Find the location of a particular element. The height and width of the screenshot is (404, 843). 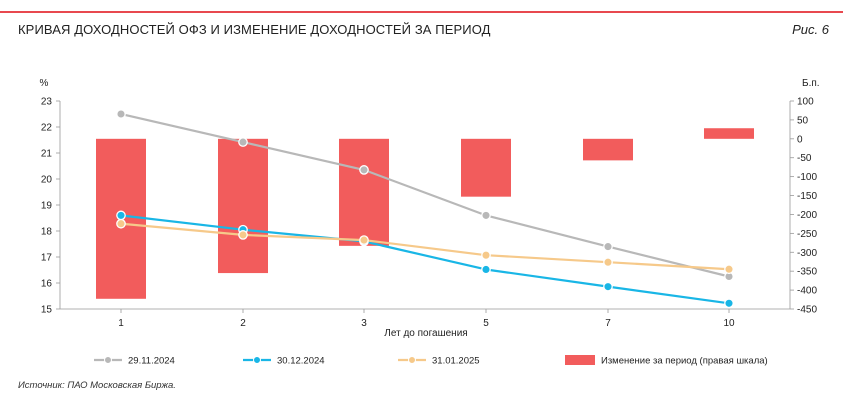

right-axis-tick-label: -150 is located at coordinates (807, 196).